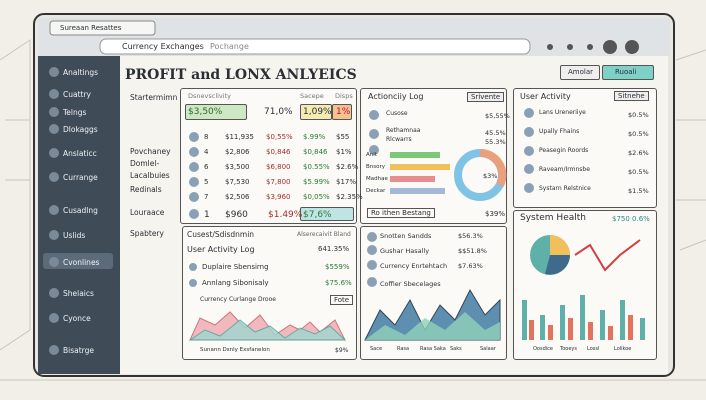 Image resolution: width=706 pixels, height=400 pixels. Describe the element at coordinates (316, 197) in the screenshot. I see `cell: $0,05%` at that location.